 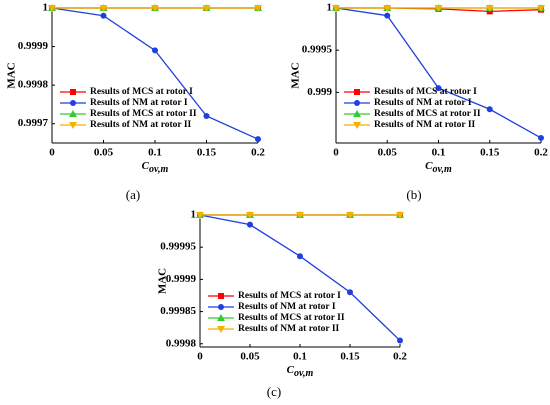 What do you see at coordinates (319, 92) in the screenshot?
I see `y-tick-label: 0.999` at bounding box center [319, 92].